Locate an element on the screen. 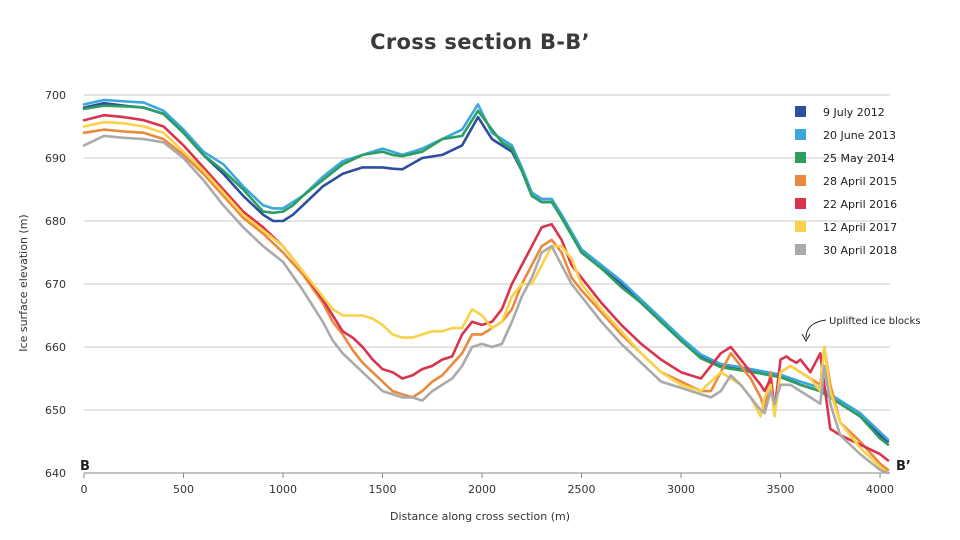  y-tick-label: 670 is located at coordinates (55, 284).